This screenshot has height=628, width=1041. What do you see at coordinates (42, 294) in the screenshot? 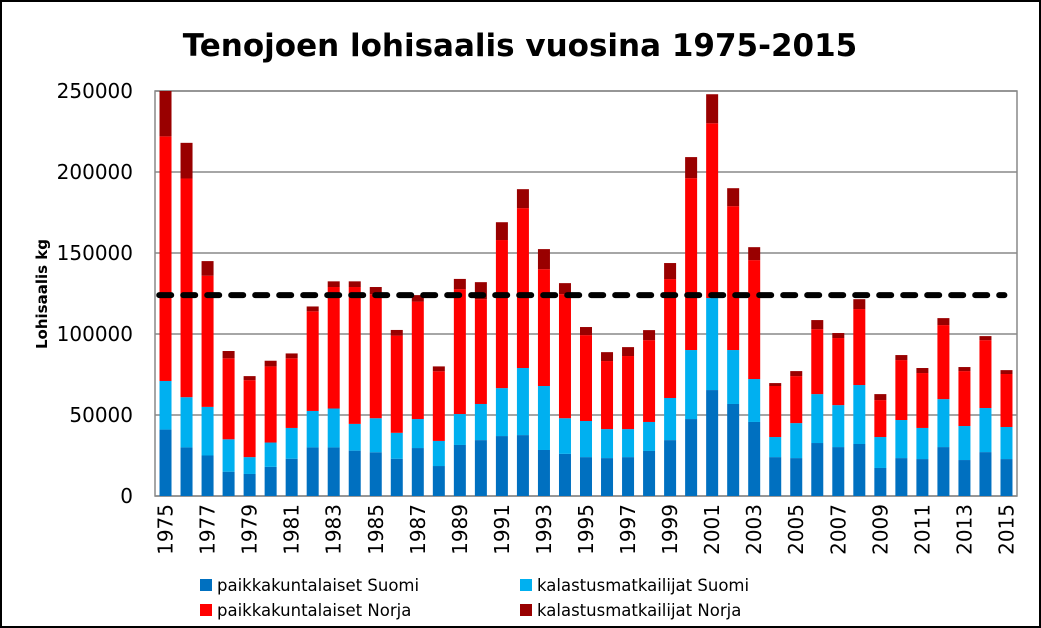
I see `y-axis-label: Lohisaalis kg` at bounding box center [42, 294].